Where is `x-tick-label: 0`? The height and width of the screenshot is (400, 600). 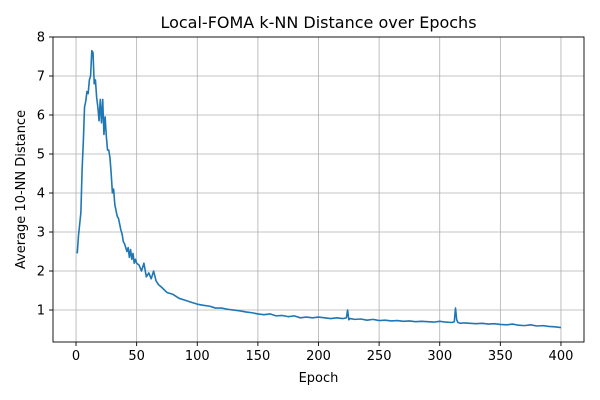 x-tick-label: 0 is located at coordinates (76, 356).